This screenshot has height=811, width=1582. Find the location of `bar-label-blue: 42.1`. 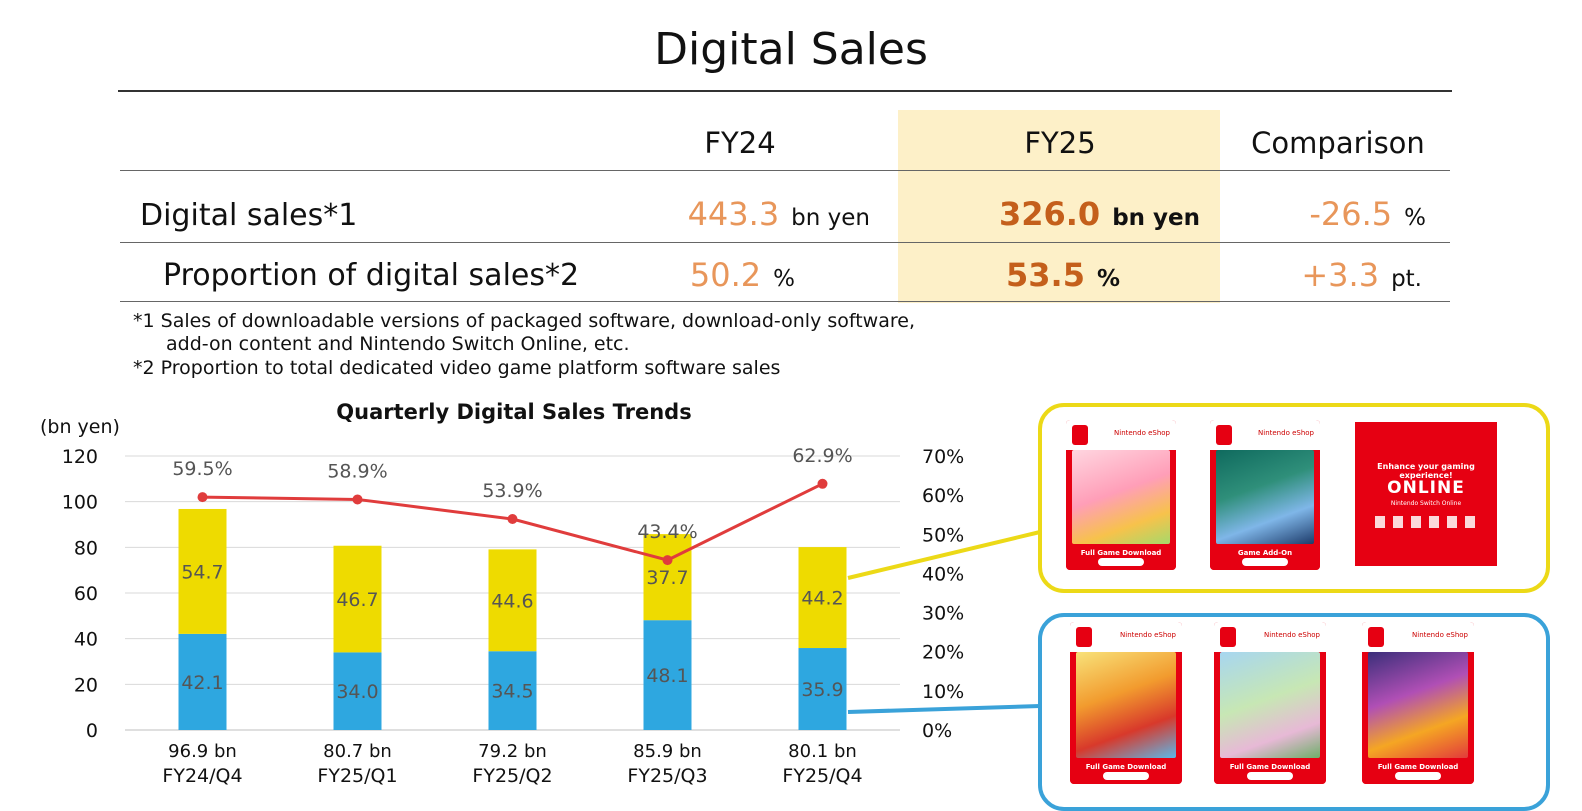

bar-label-blue: 42.1 is located at coordinates (202, 683).